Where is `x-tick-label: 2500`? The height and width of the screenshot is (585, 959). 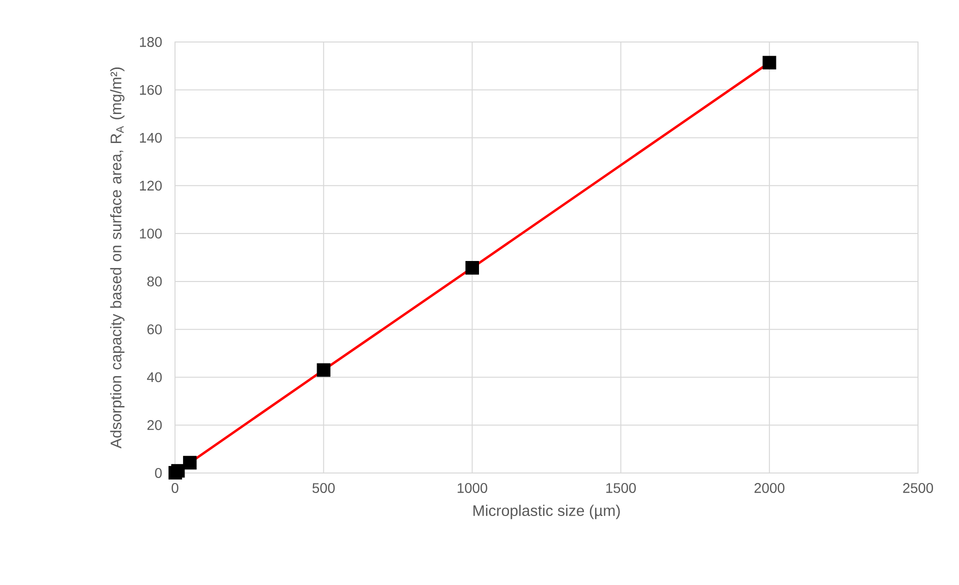
x-tick-label: 2500 is located at coordinates (918, 488).